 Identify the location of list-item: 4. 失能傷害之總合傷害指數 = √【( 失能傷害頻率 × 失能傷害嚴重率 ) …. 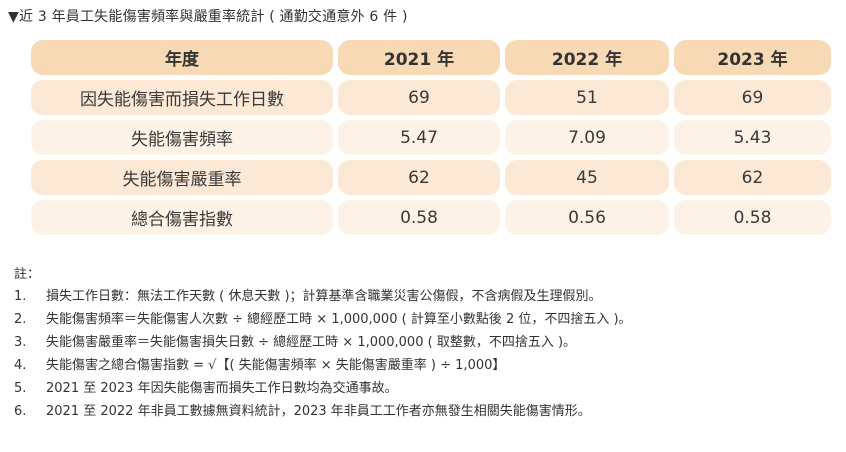
(323, 368).